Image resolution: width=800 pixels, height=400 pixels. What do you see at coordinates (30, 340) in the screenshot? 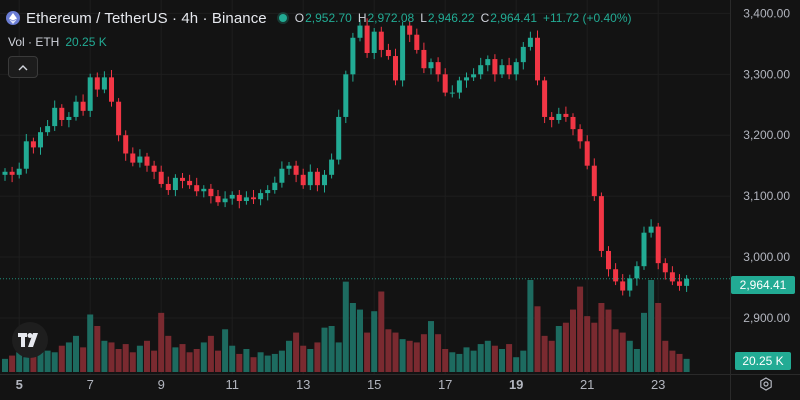
I see `tradingview-logo` at bounding box center [30, 340].